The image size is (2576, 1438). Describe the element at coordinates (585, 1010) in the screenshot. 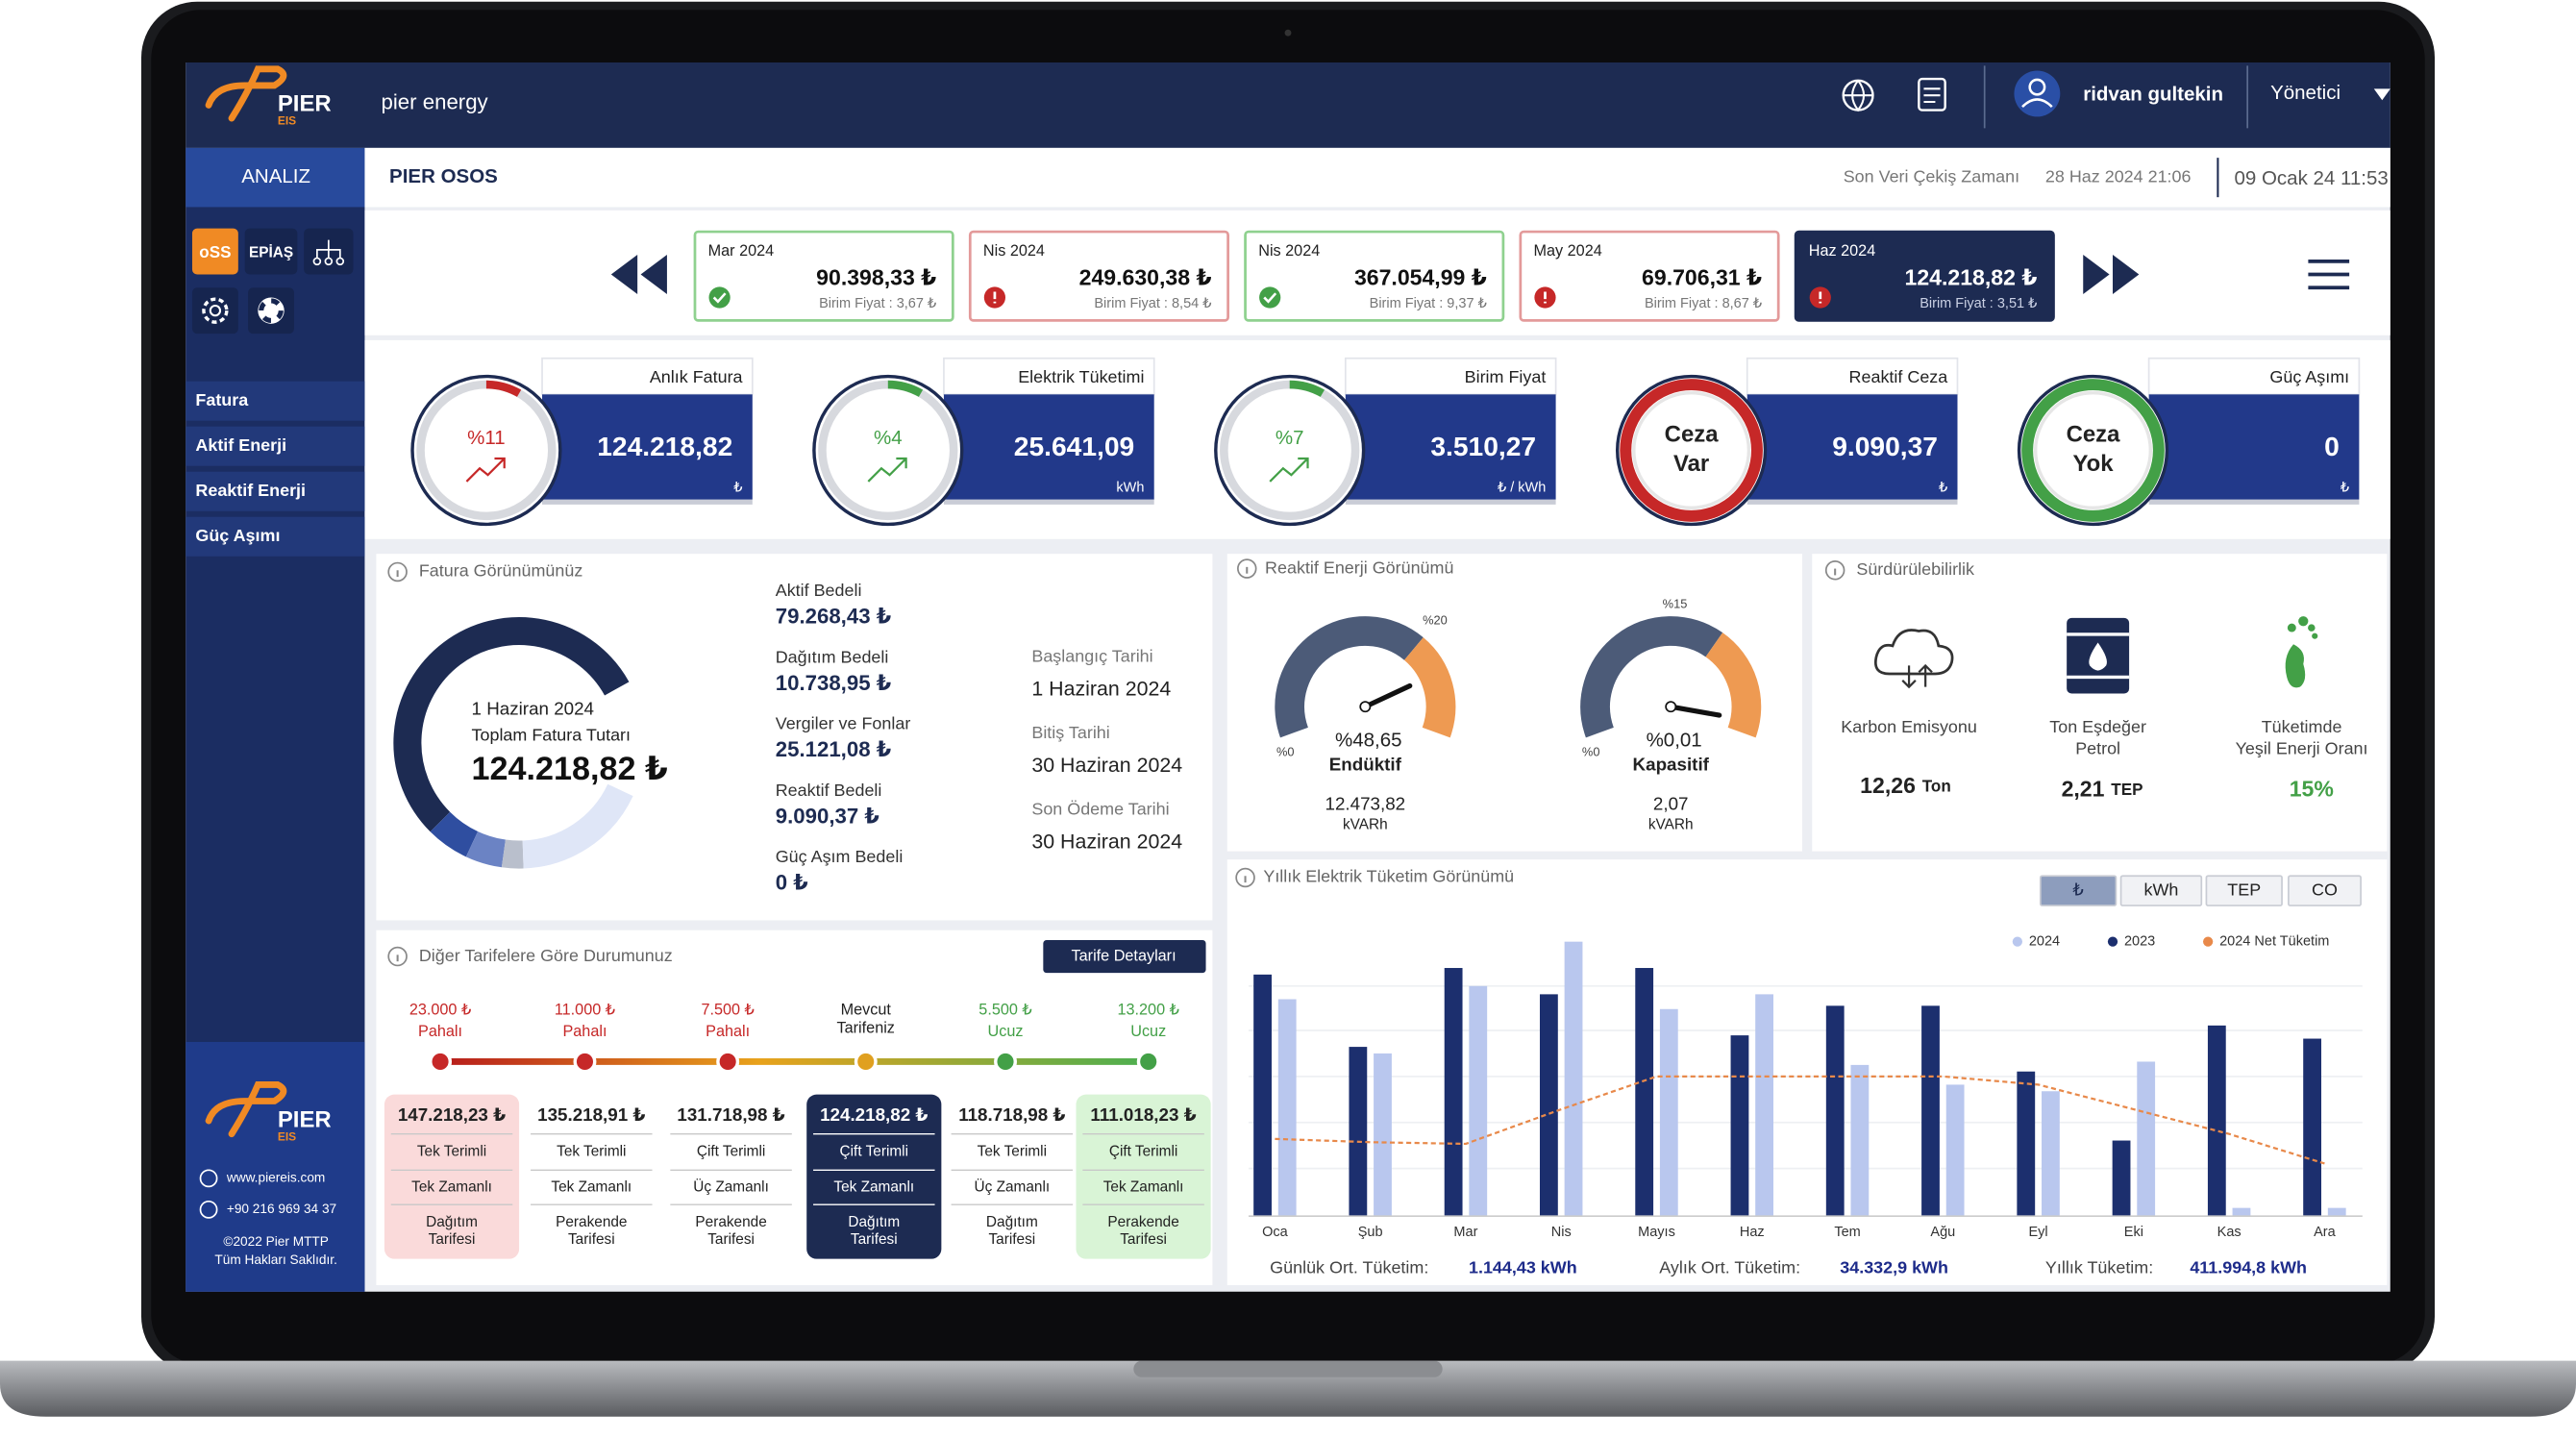

I see `tariff-scale-price: 11.000 ₺` at that location.